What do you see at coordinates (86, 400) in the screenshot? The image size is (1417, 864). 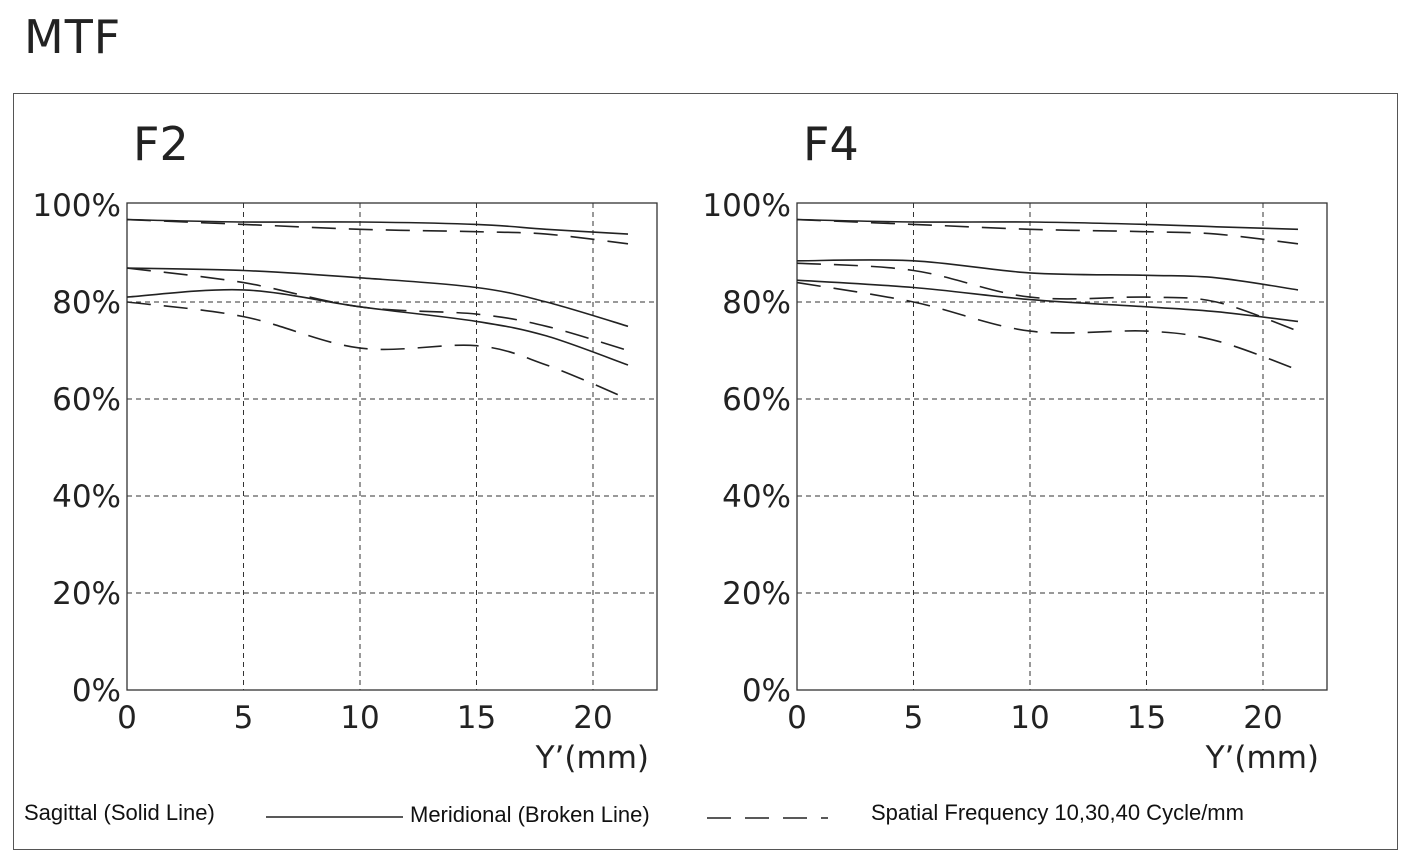 I see `chart-1-ytick-label-60: 60%` at bounding box center [86, 400].